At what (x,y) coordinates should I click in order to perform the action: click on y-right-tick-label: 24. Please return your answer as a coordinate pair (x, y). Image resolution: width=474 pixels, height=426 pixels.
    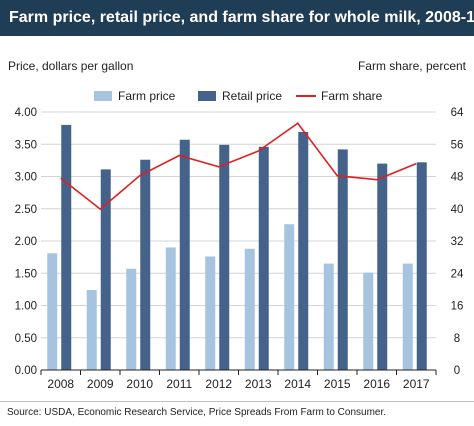
    Looking at the image, I should click on (457, 274).